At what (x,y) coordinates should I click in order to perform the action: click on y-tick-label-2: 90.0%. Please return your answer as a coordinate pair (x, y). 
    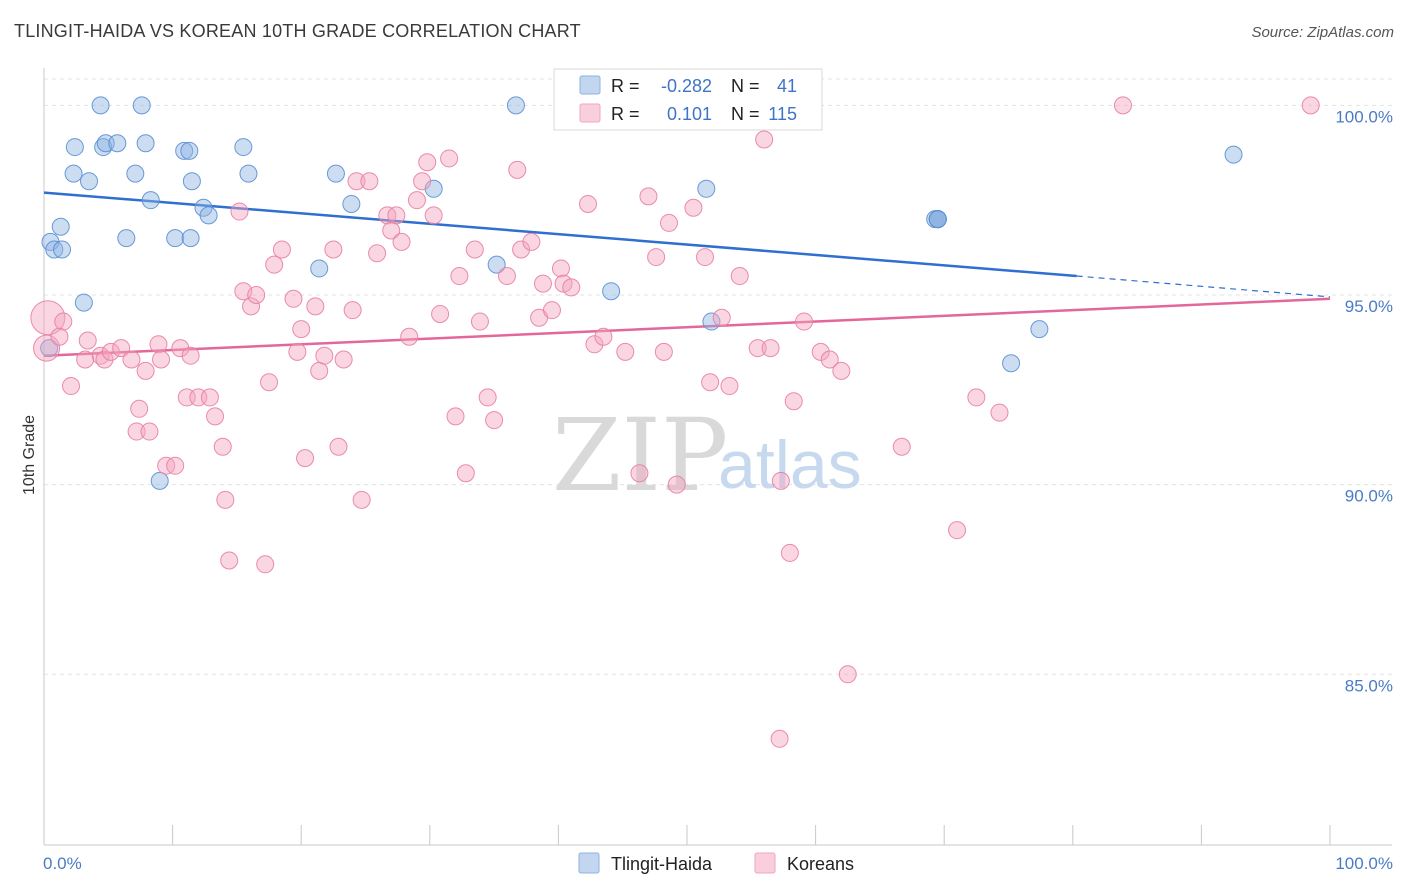
    Looking at the image, I should click on (1369, 496).